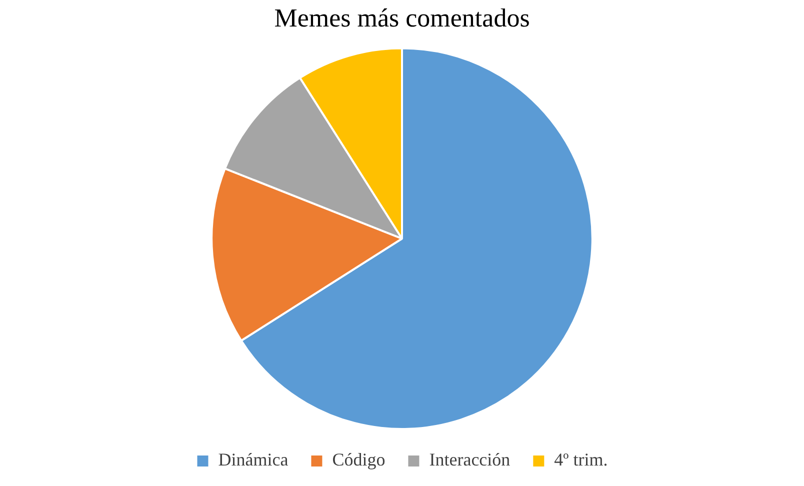 The height and width of the screenshot is (486, 804). What do you see at coordinates (253, 460) in the screenshot?
I see `legend-label: Dinámica` at bounding box center [253, 460].